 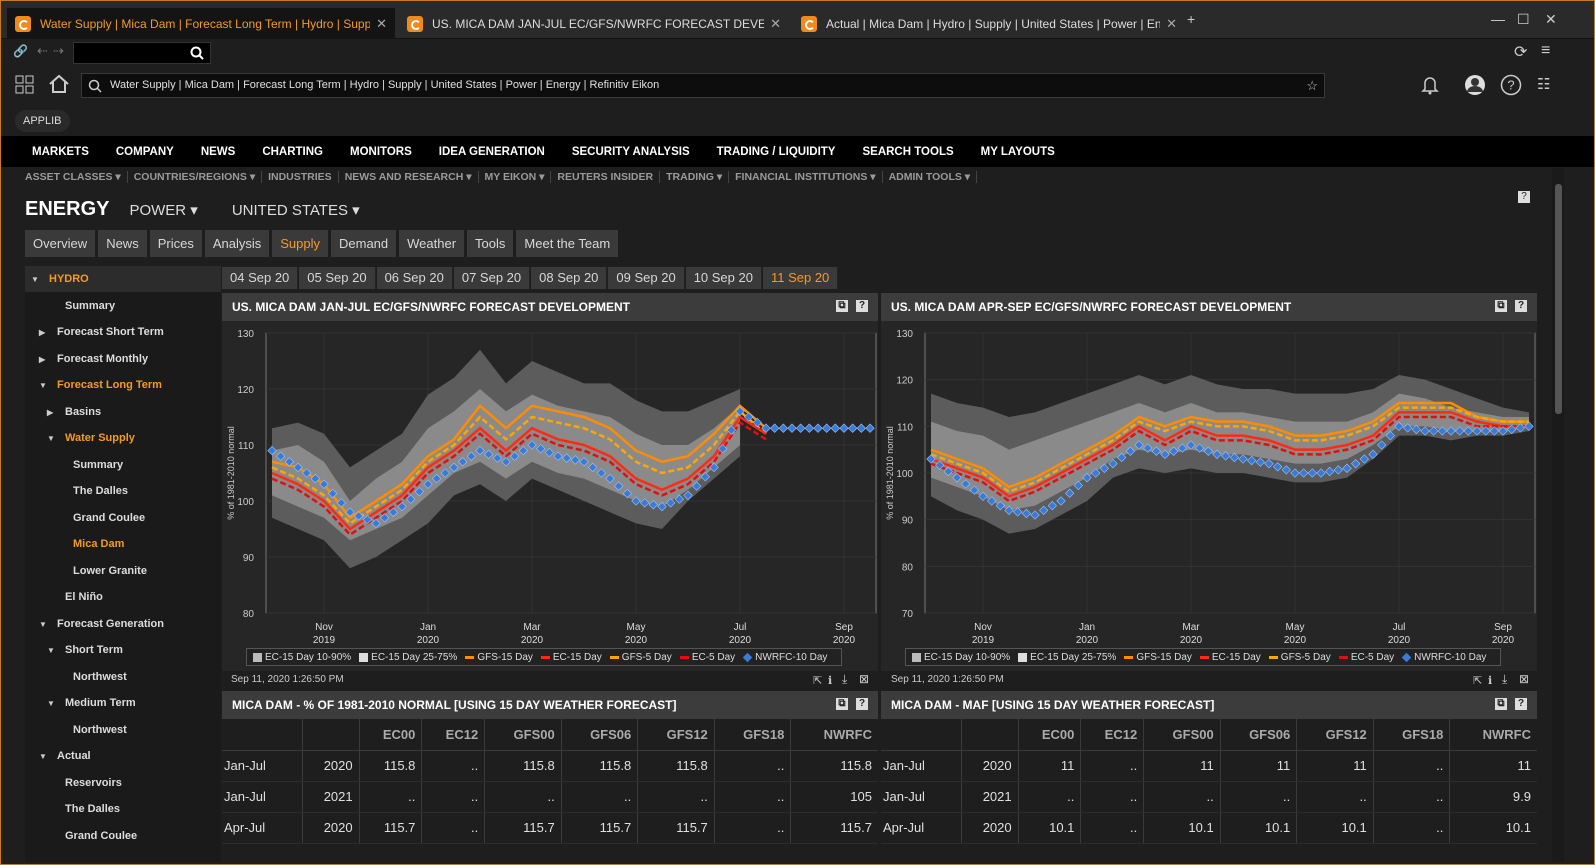 I want to click on apps-grid-icon, so click(x=25, y=85).